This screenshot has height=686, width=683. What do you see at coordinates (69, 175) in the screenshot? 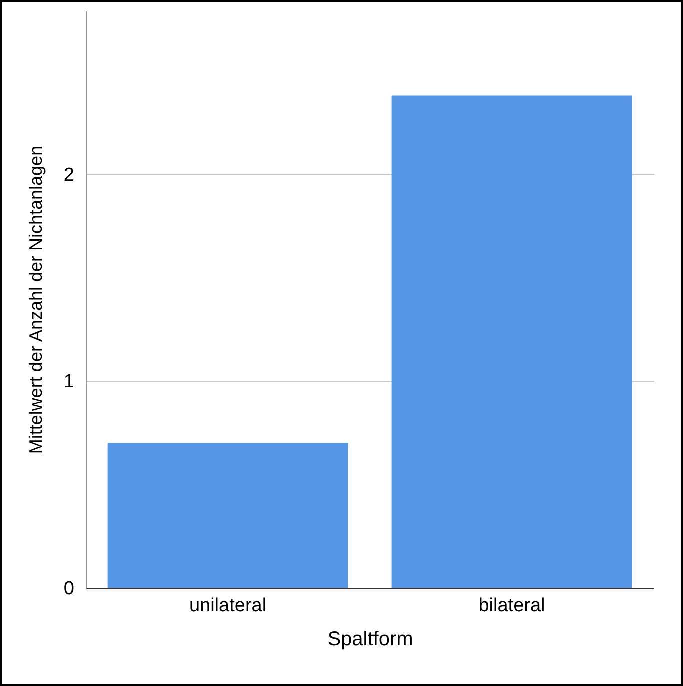
I see `y-tick-label: 2` at bounding box center [69, 175].